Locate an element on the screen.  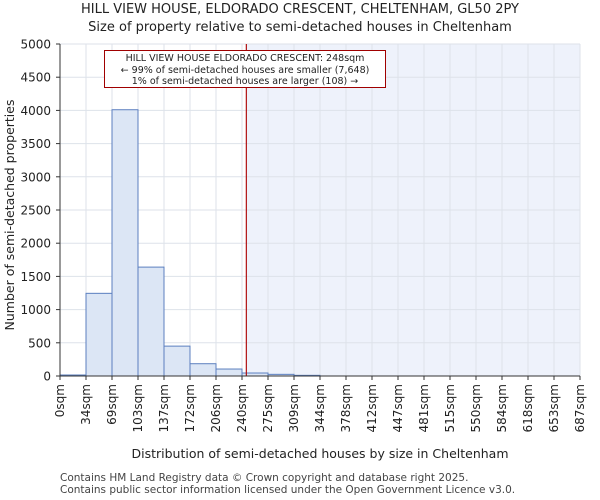
x-tick-label-378sqm: 378sqm is located at coordinates (346, 408).